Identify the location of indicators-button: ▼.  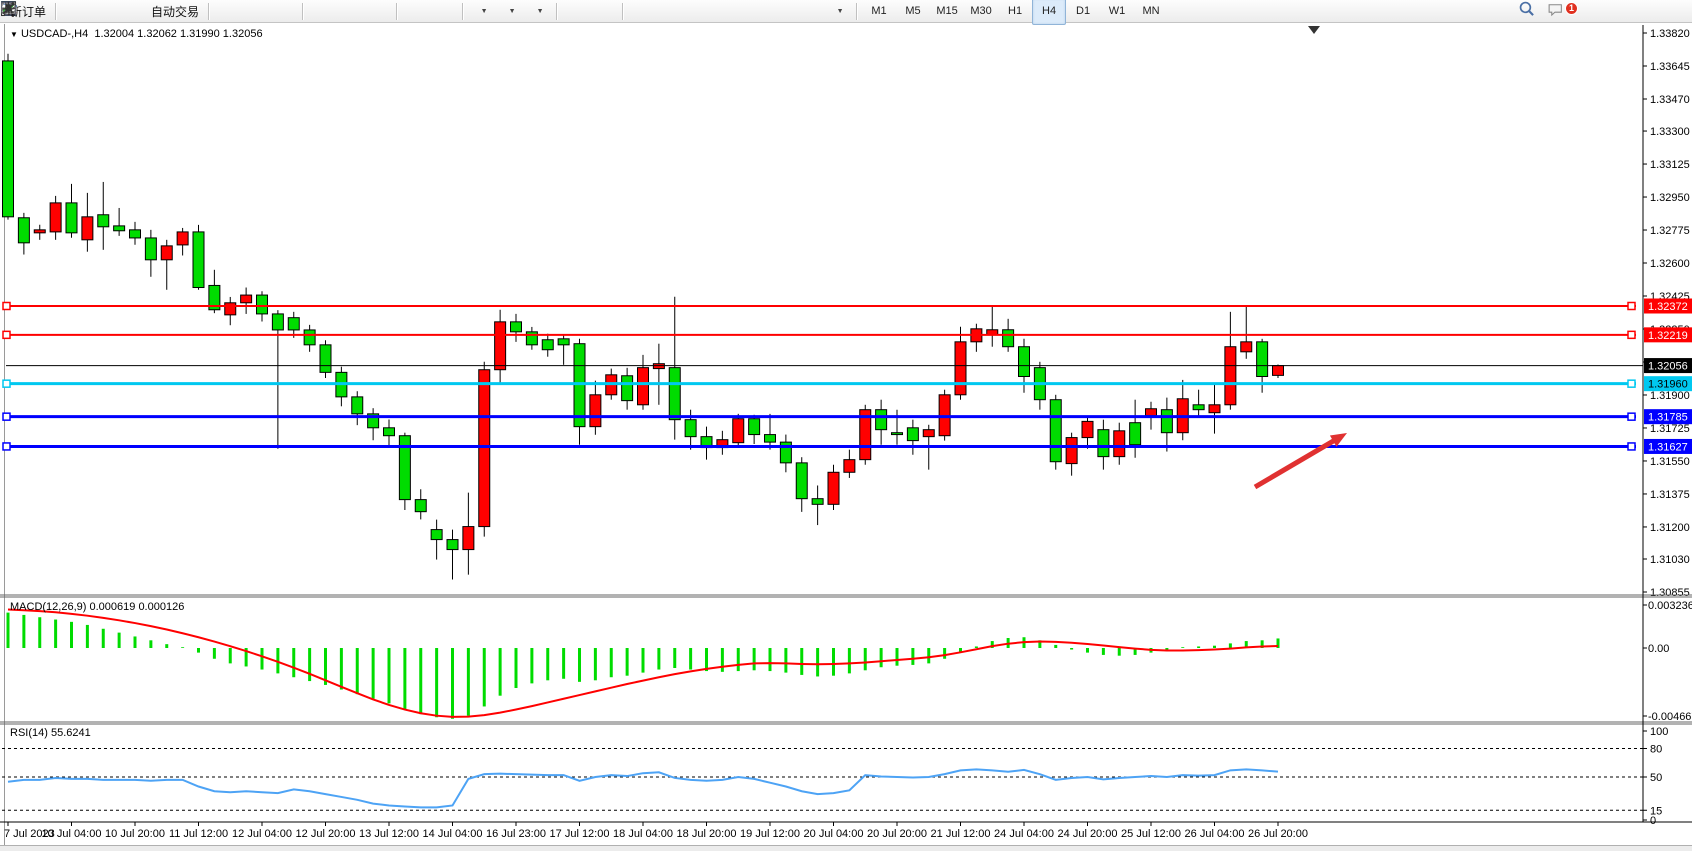
(249, 11).